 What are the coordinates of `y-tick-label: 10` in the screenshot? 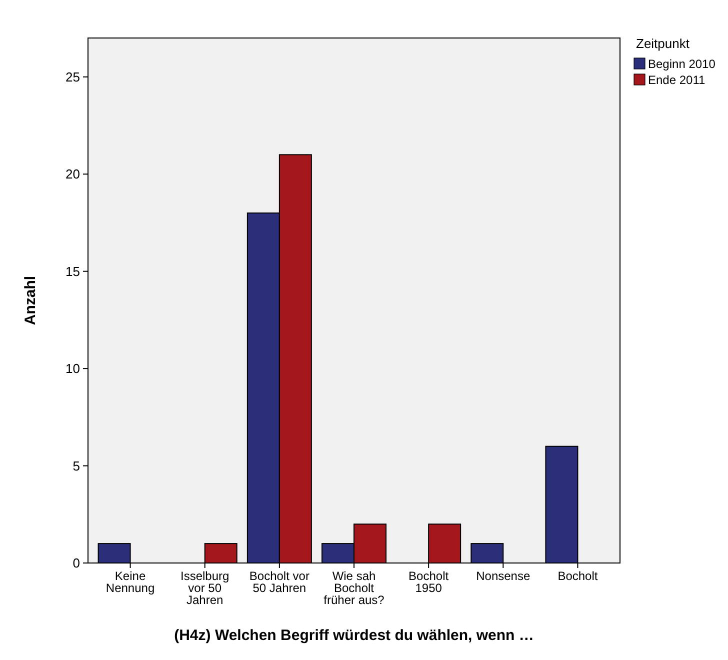 It's located at (73, 368).